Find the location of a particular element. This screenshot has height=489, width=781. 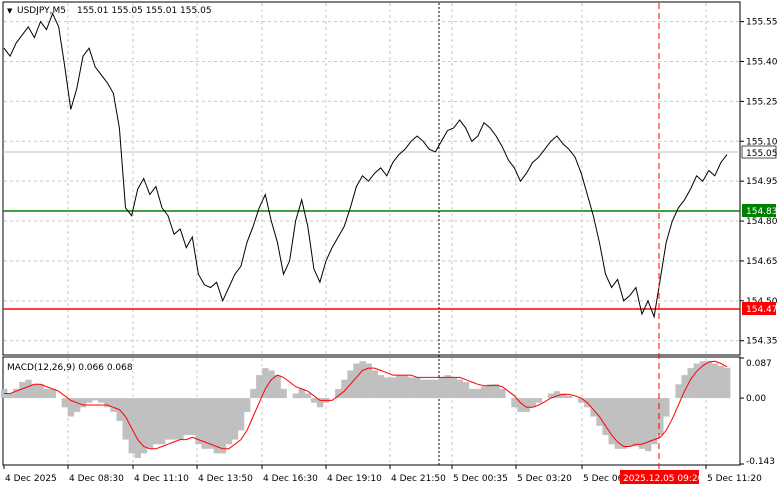

green-level-box is located at coordinates (759, 210).